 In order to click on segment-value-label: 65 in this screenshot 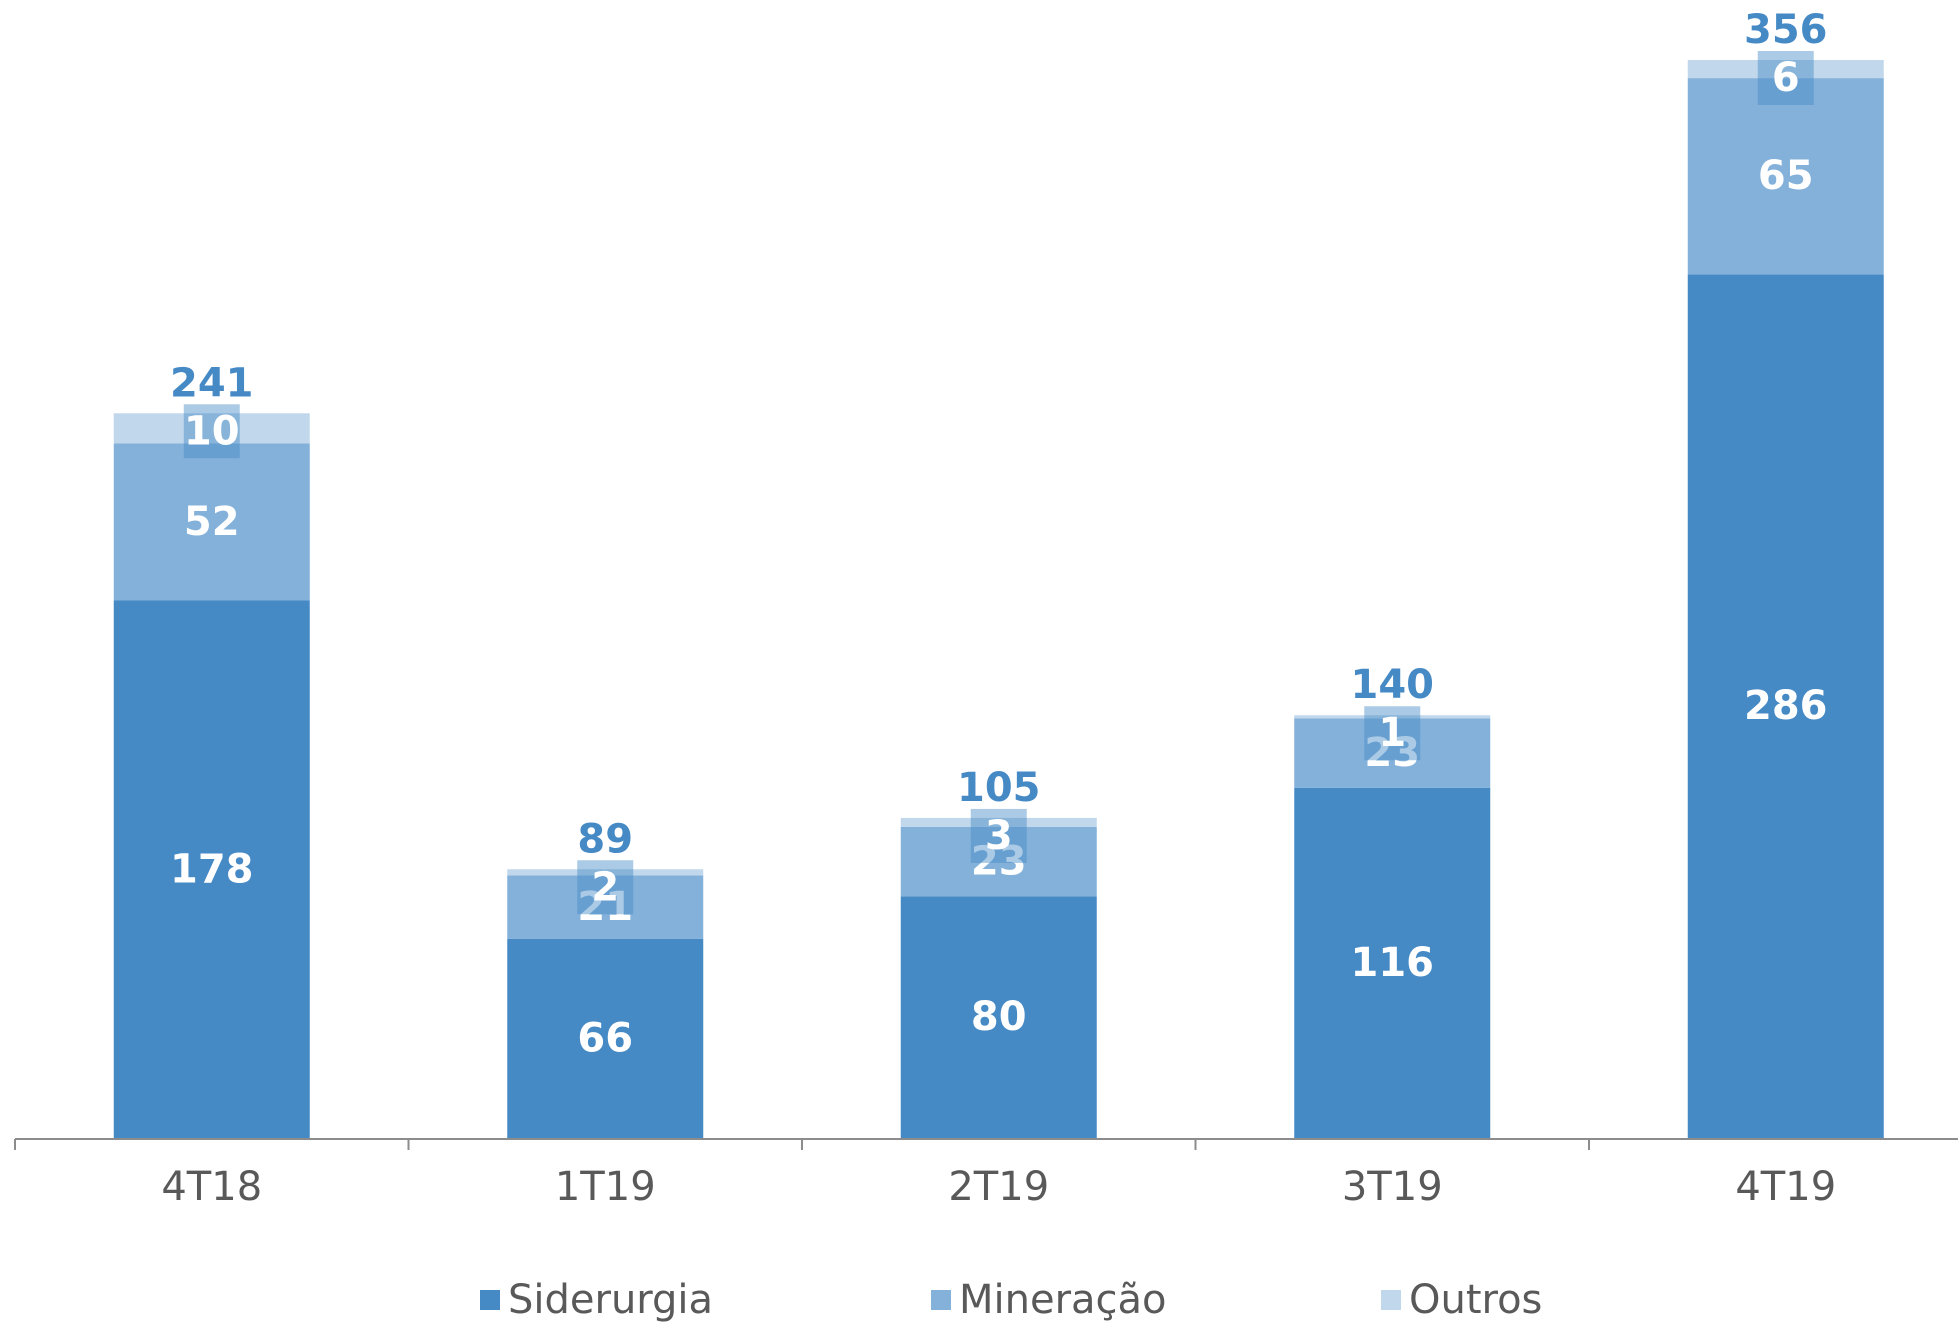, I will do `click(1786, 176)`.